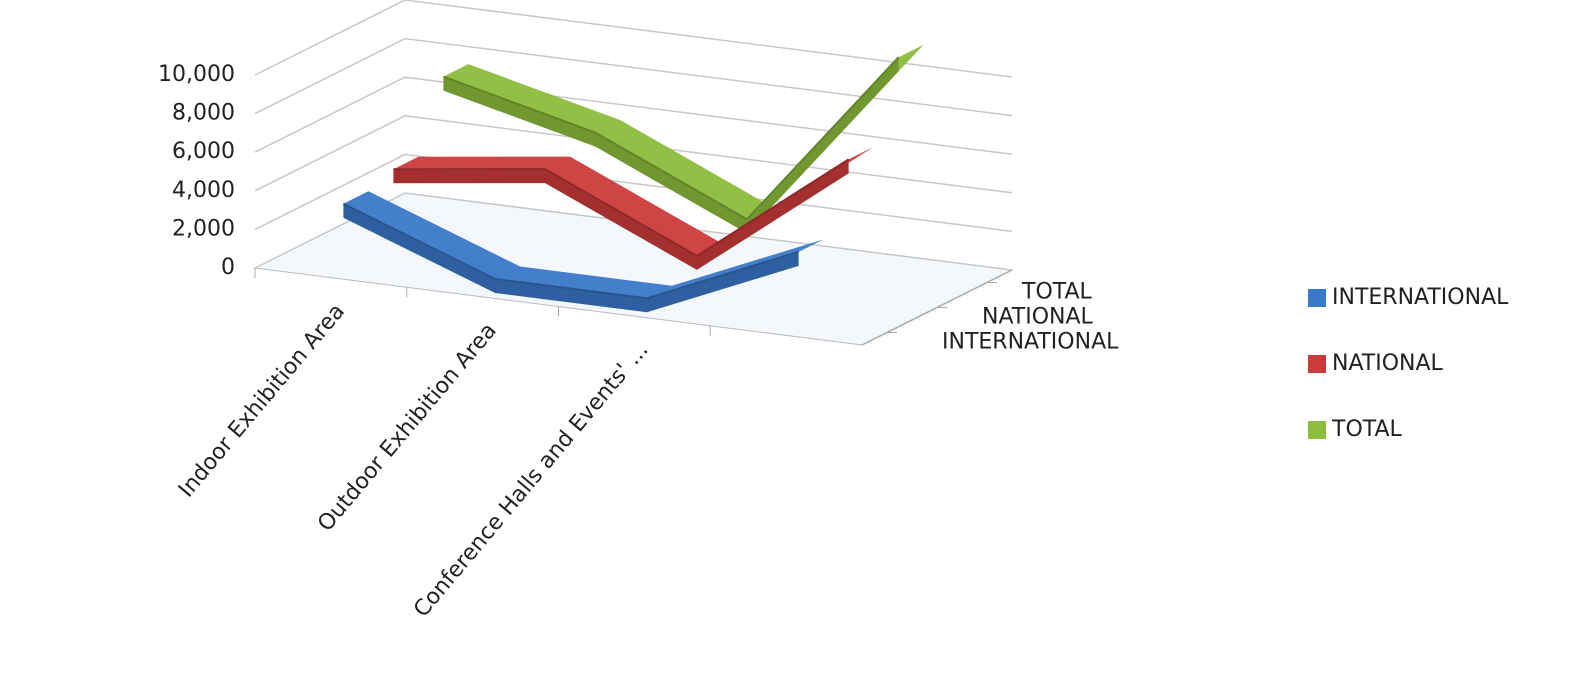 This screenshot has height=693, width=1595. What do you see at coordinates (407, 428) in the screenshot?
I see `x-tick-label: Outdoor Exhibition Area` at bounding box center [407, 428].